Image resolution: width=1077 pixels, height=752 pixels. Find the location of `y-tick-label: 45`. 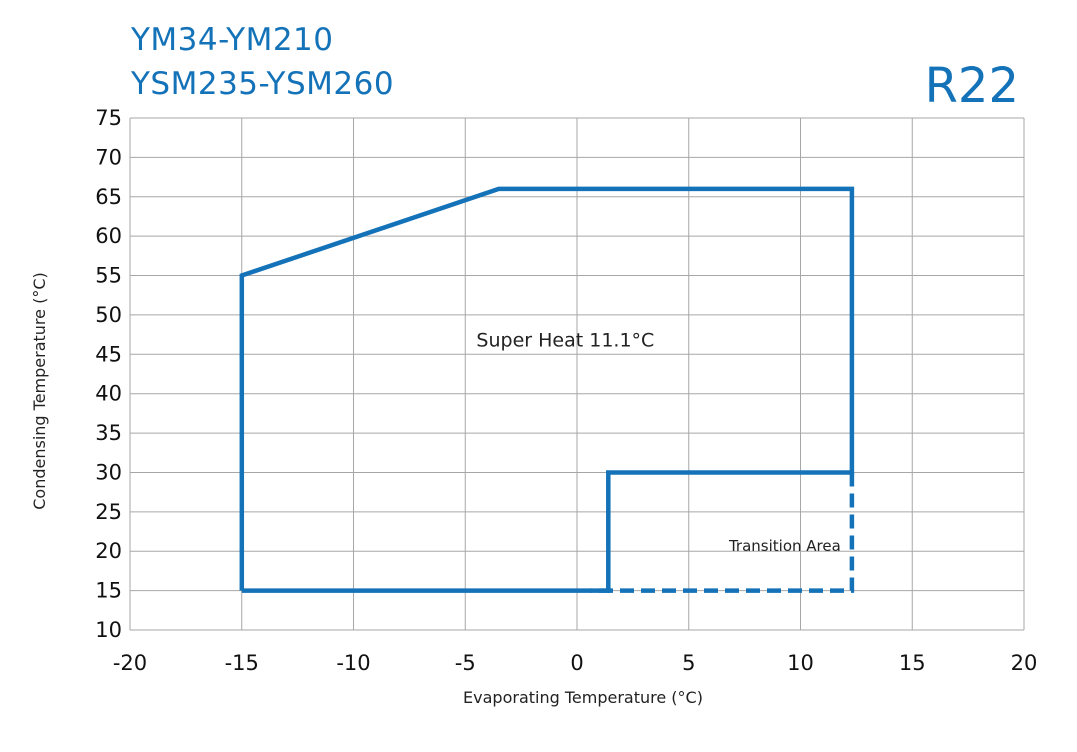

y-tick-label: 45 is located at coordinates (108, 354).